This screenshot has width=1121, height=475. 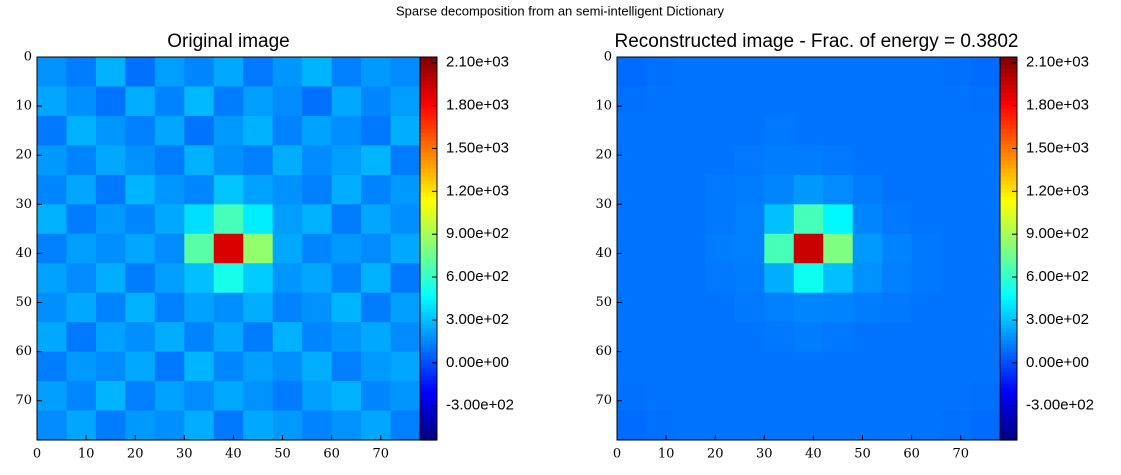 What do you see at coordinates (23, 400) in the screenshot?
I see `y-tick-label: 70` at bounding box center [23, 400].